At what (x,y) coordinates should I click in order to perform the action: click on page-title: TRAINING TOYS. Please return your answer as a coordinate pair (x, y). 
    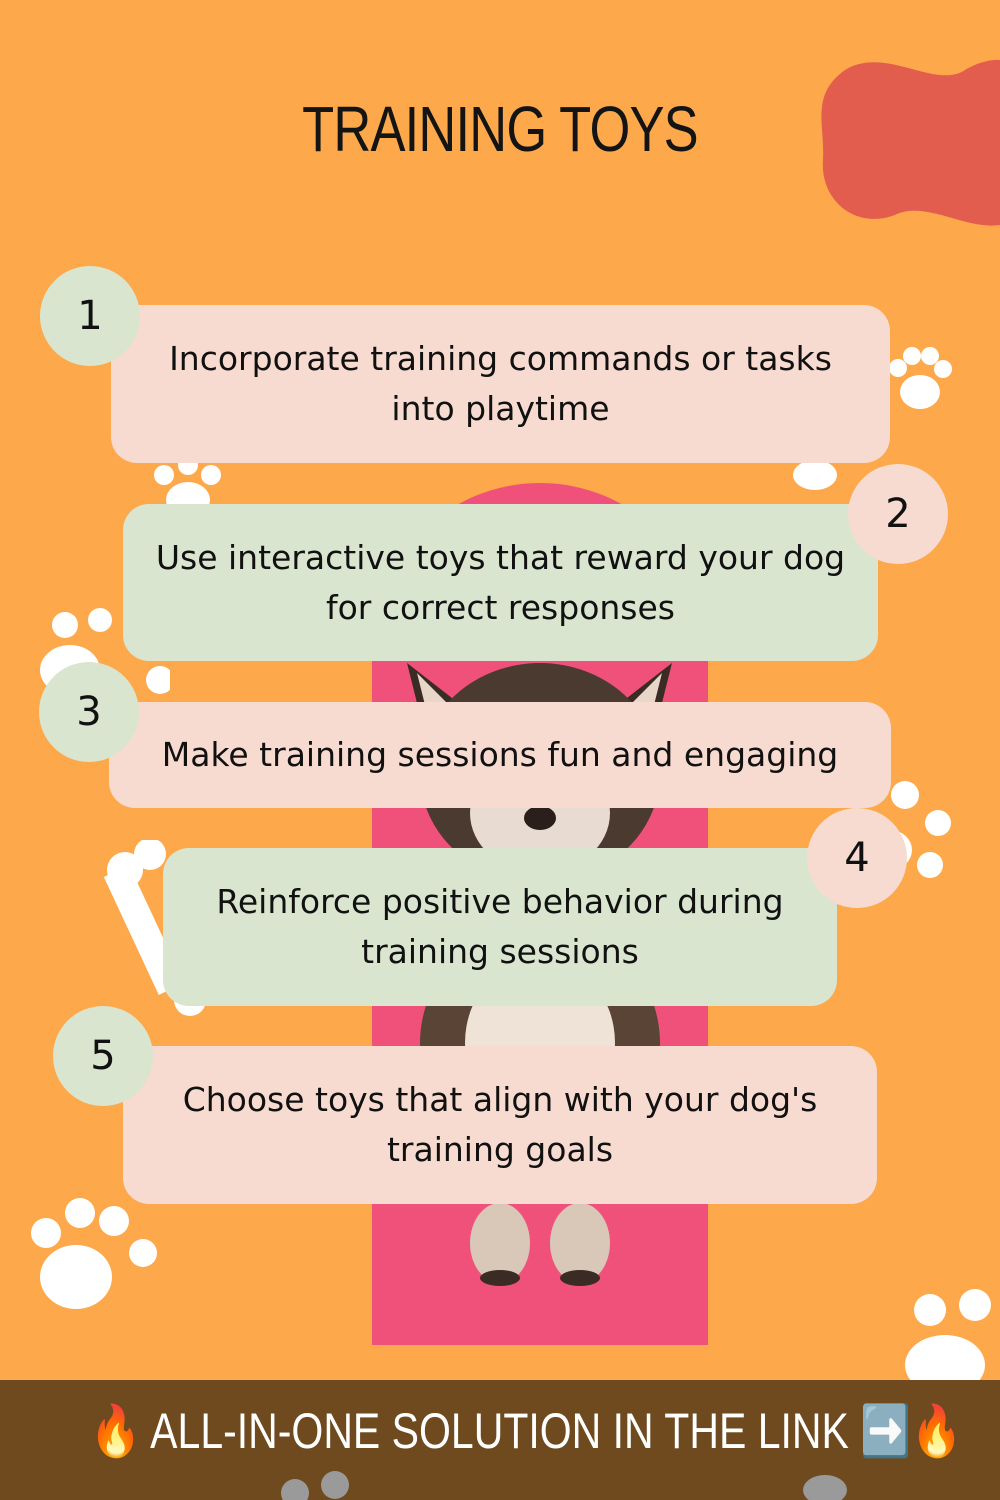
    Looking at the image, I should click on (500, 129).